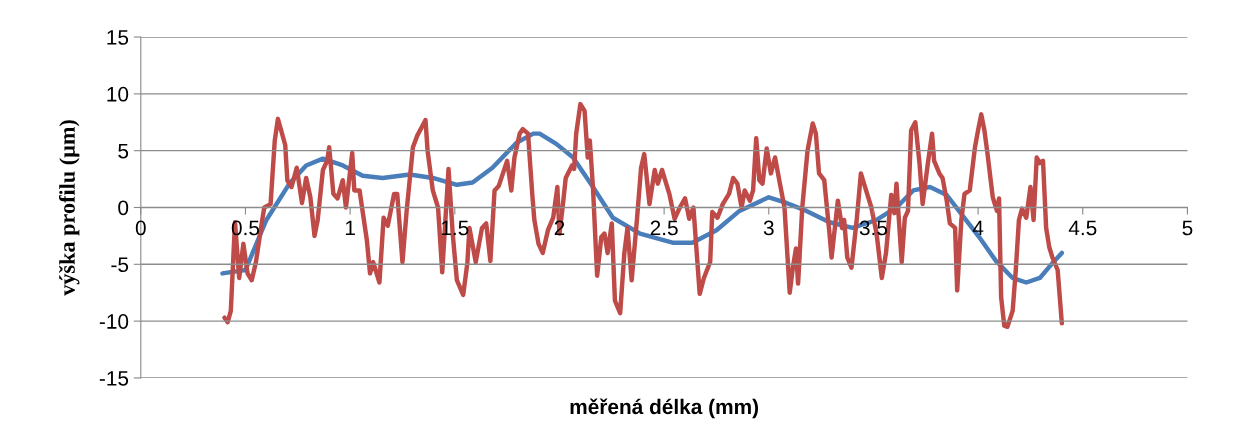  I want to click on y-tick-label: 15, so click(118, 37).